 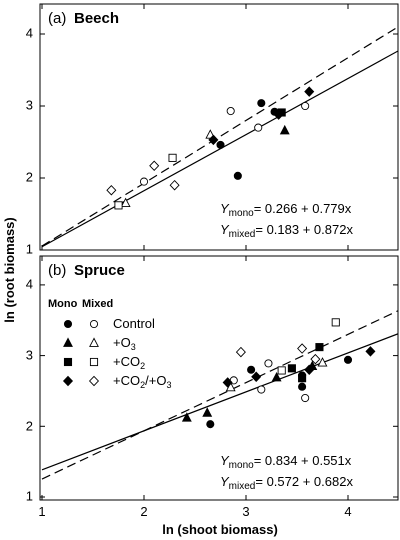 What do you see at coordinates (9, 269) in the screenshot?
I see `y-axis-title: ln (root biomass)` at bounding box center [9, 269].